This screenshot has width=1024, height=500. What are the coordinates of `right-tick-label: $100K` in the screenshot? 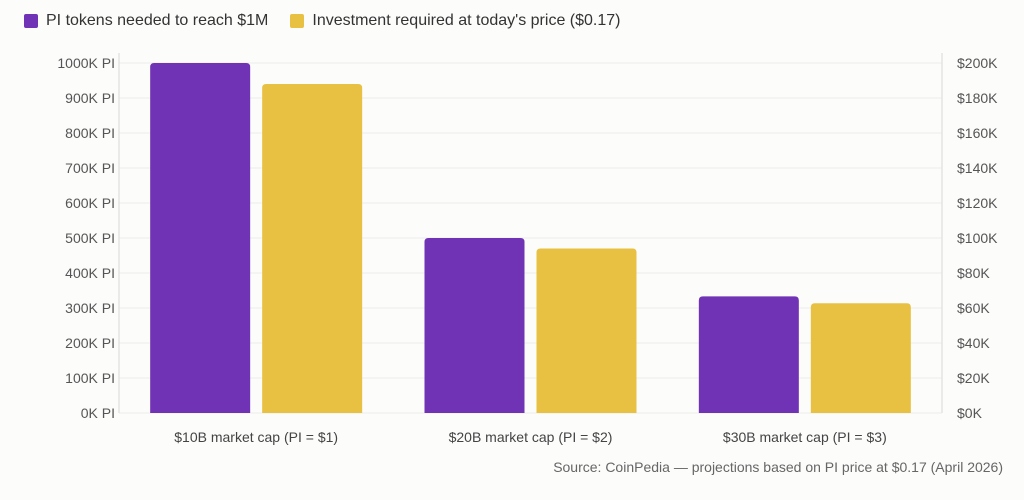 It's located at (977, 238).